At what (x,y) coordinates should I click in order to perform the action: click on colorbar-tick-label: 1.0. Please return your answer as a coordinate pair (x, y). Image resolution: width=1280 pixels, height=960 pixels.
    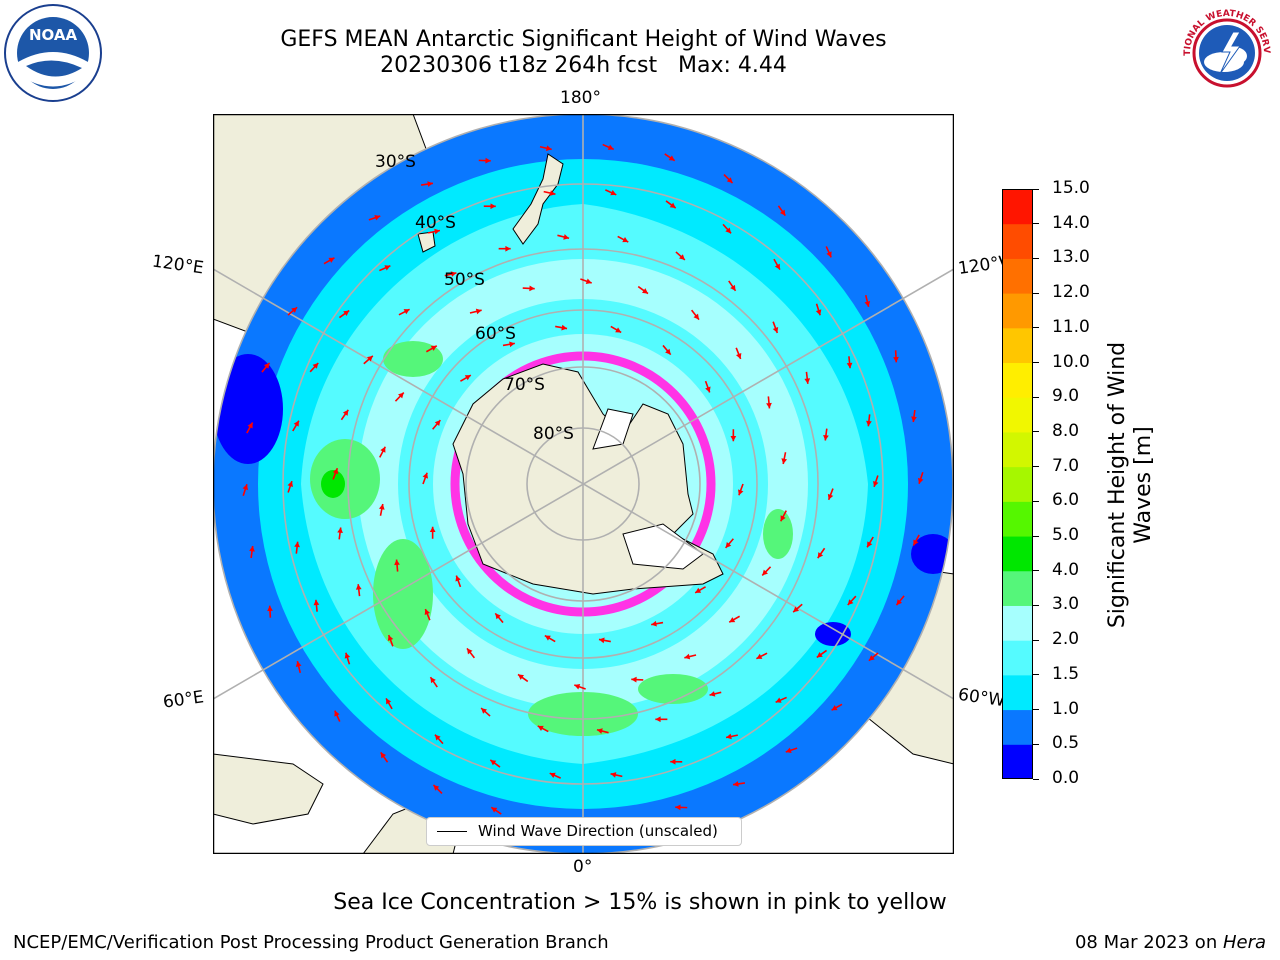
    Looking at the image, I should click on (1066, 708).